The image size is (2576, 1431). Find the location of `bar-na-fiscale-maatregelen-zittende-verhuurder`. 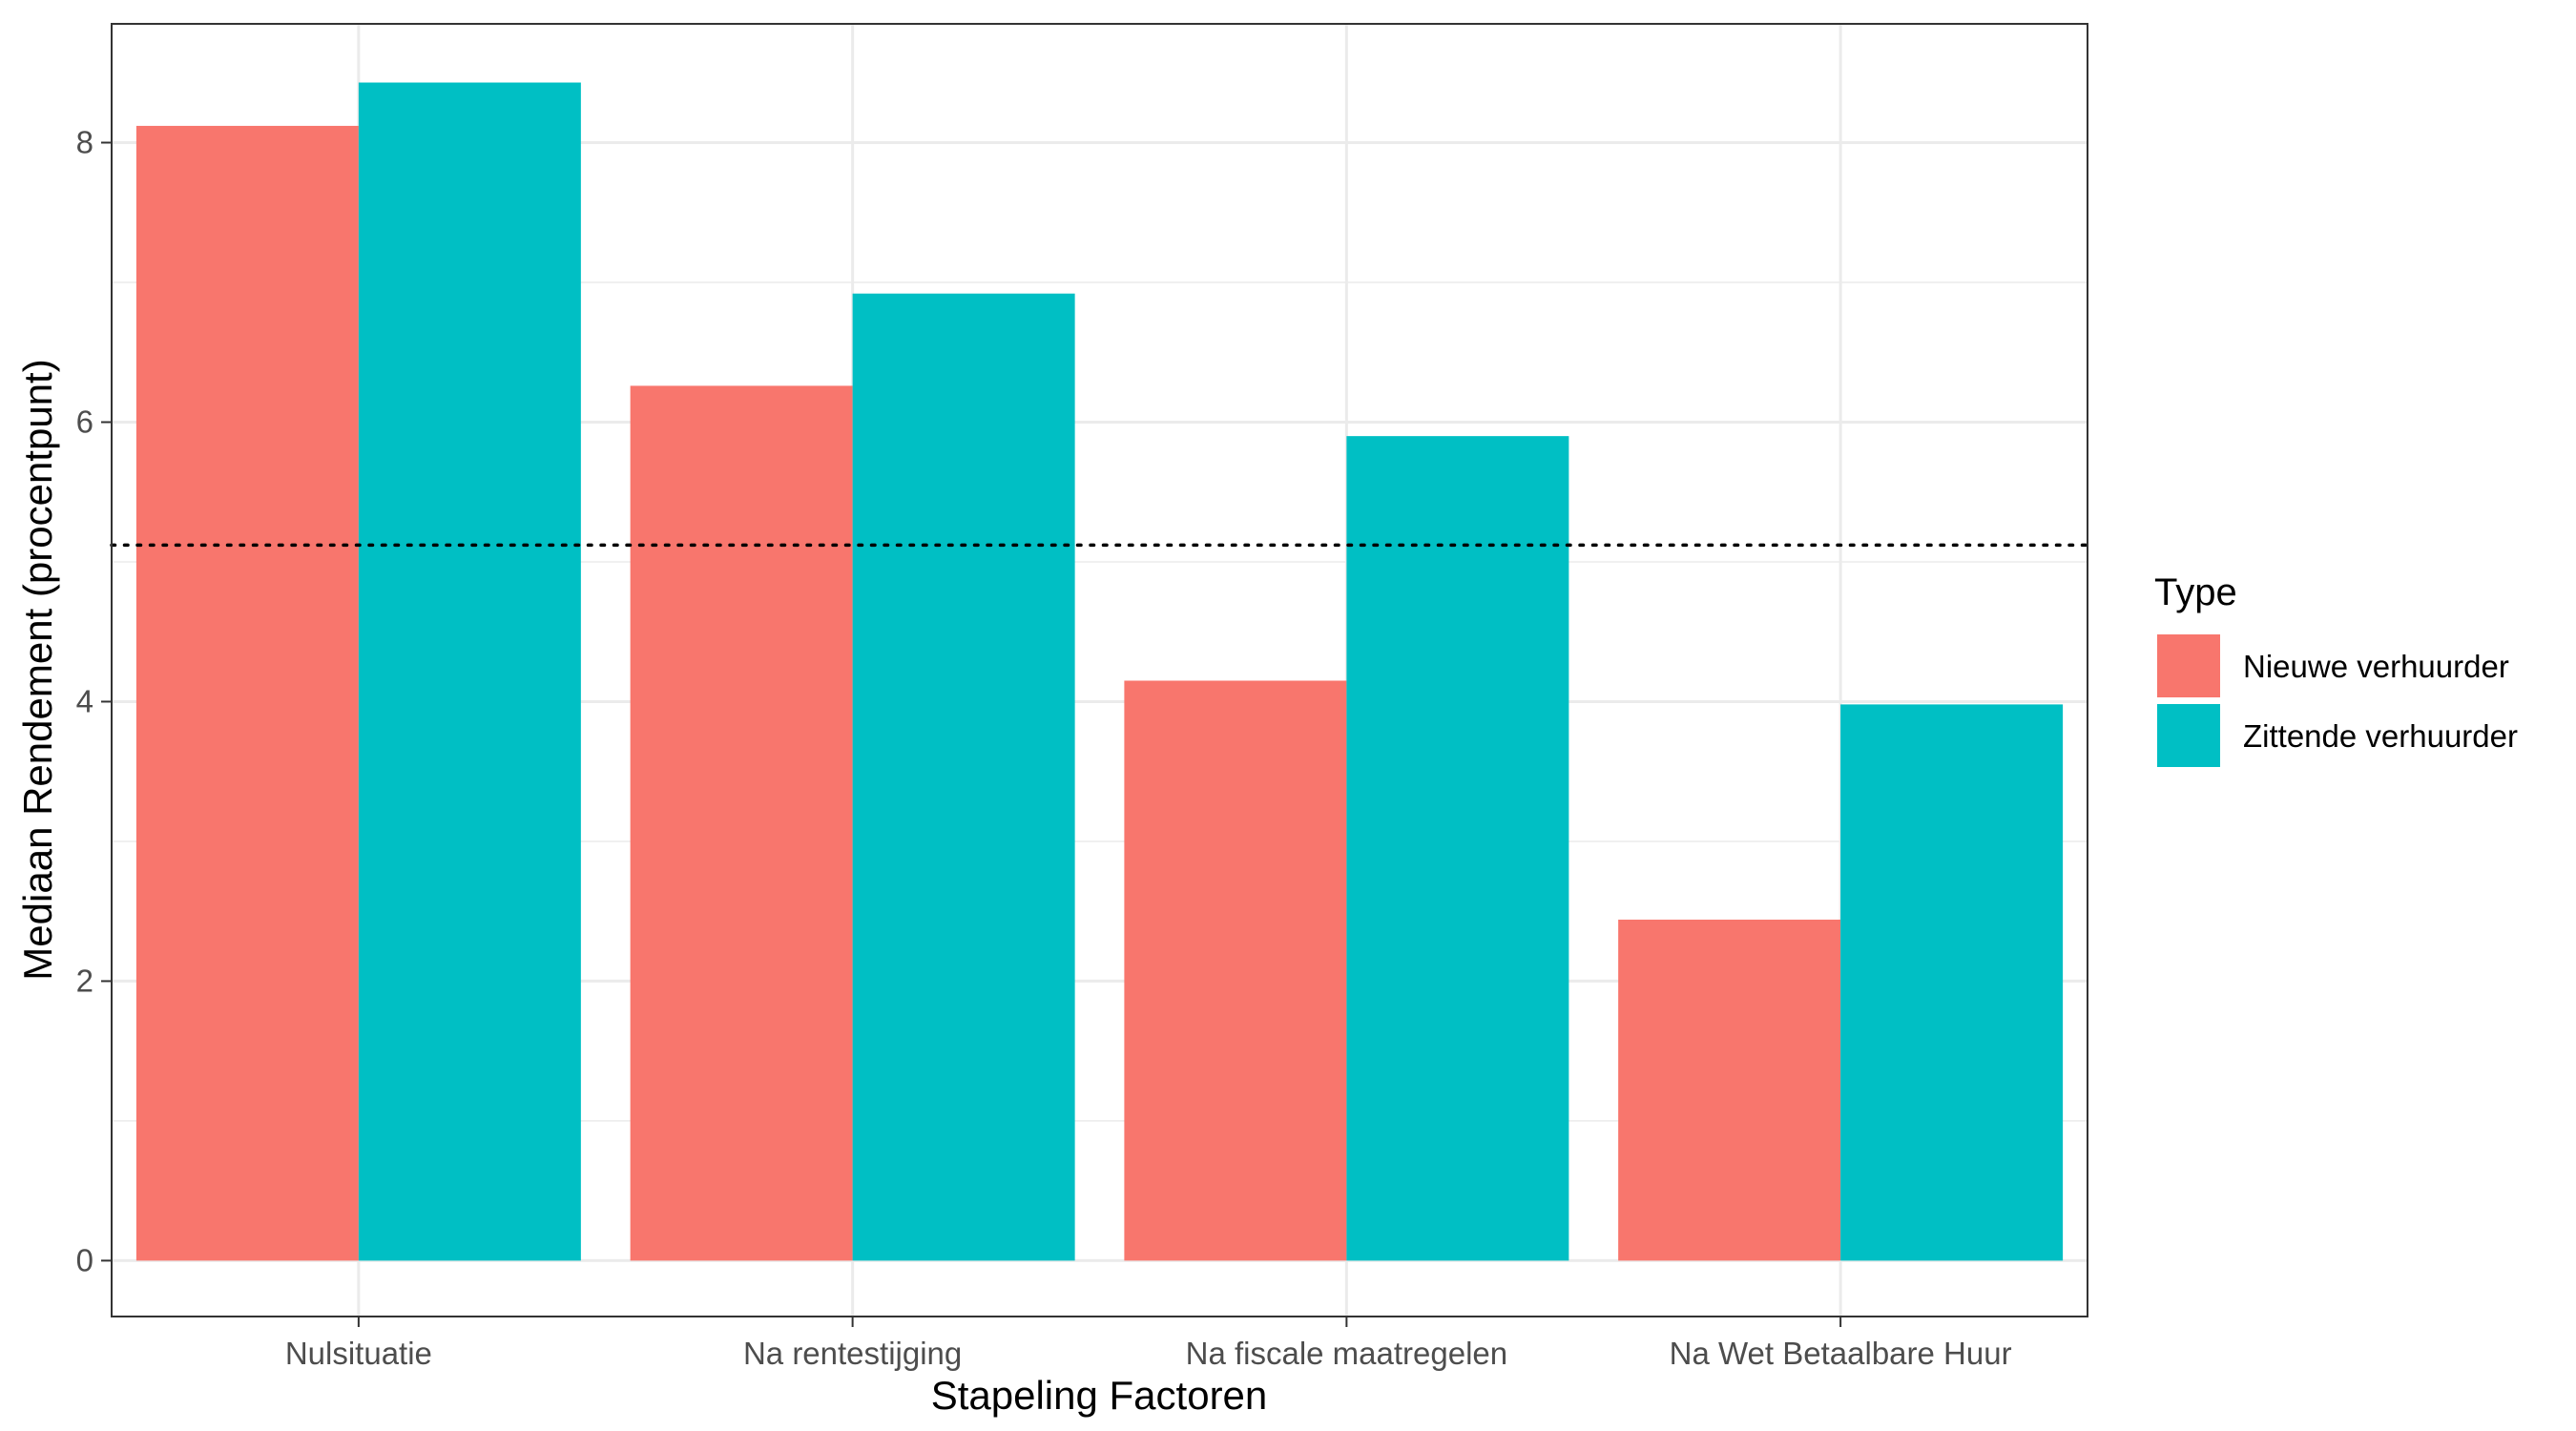

bar-na-fiscale-maatregelen-zittende-verhuurder is located at coordinates (1457, 848).